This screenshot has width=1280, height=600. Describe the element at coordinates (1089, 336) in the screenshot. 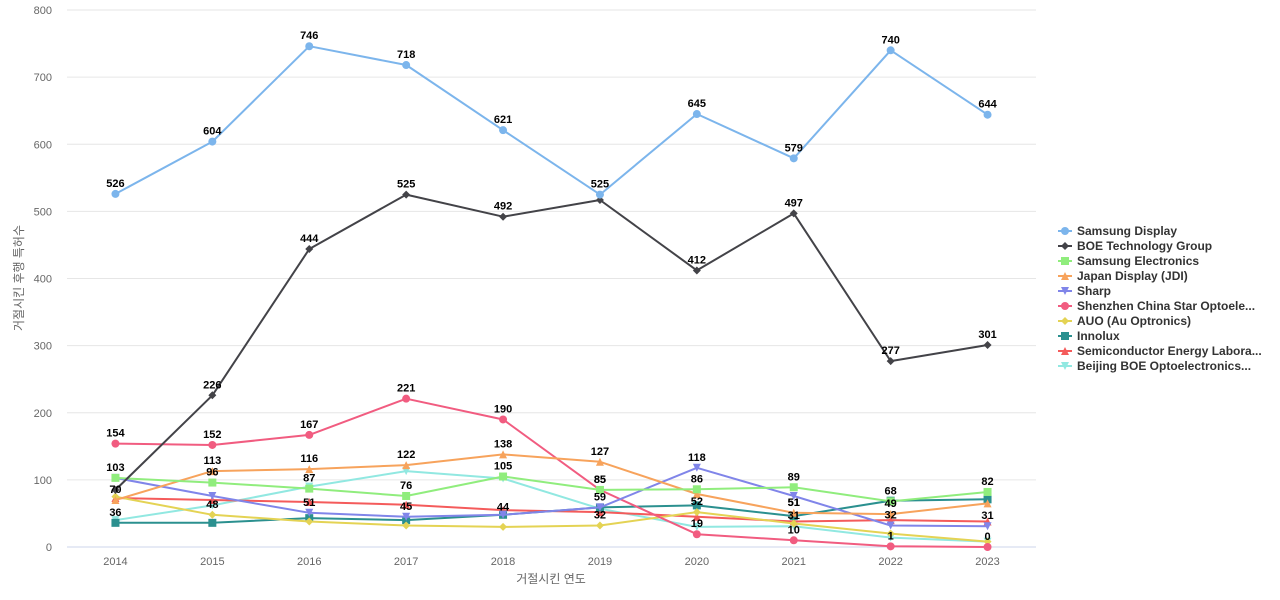

I see `legend-item: Innolux` at that location.